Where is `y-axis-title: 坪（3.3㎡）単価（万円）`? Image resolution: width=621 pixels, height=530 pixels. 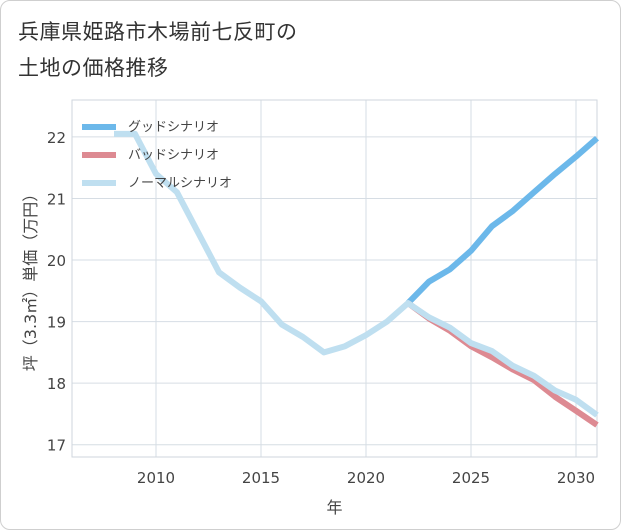
y-axis-title: 坪（3.3㎡）単価（万円） is located at coordinates (30, 278).